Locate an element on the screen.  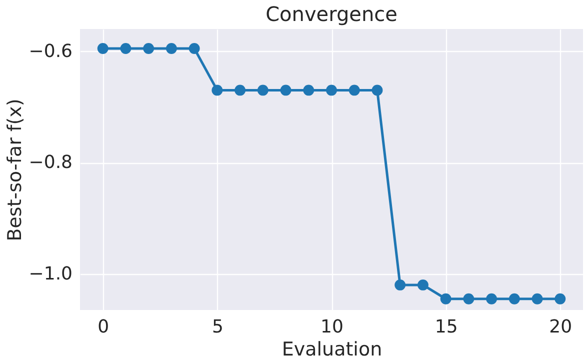
x-tick-label: 15 is located at coordinates (446, 327).